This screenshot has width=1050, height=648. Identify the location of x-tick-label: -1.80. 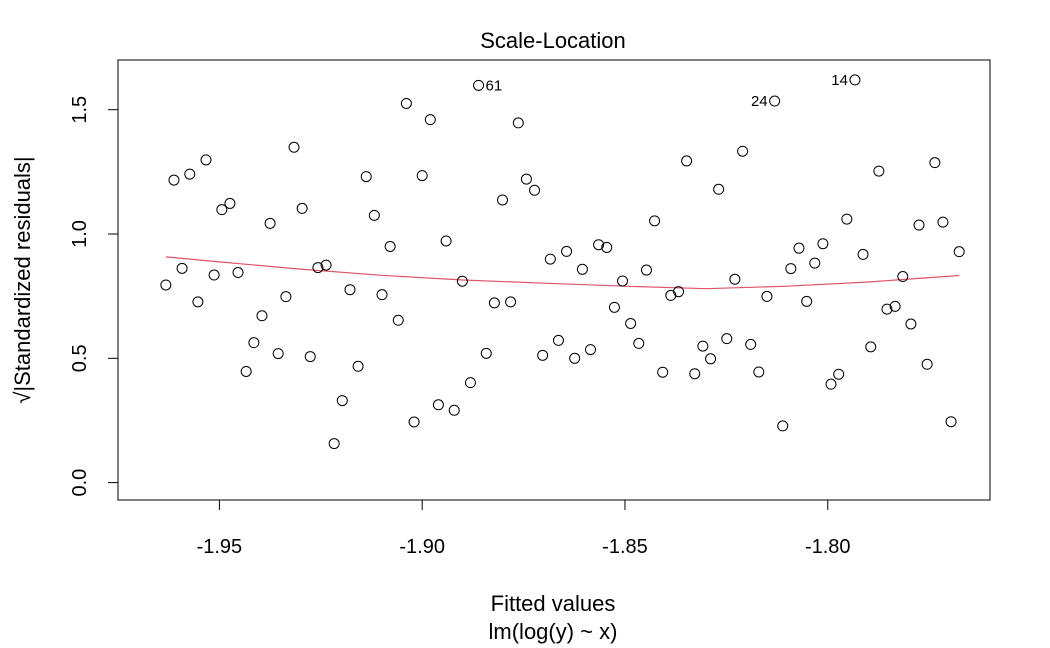
(828, 547).